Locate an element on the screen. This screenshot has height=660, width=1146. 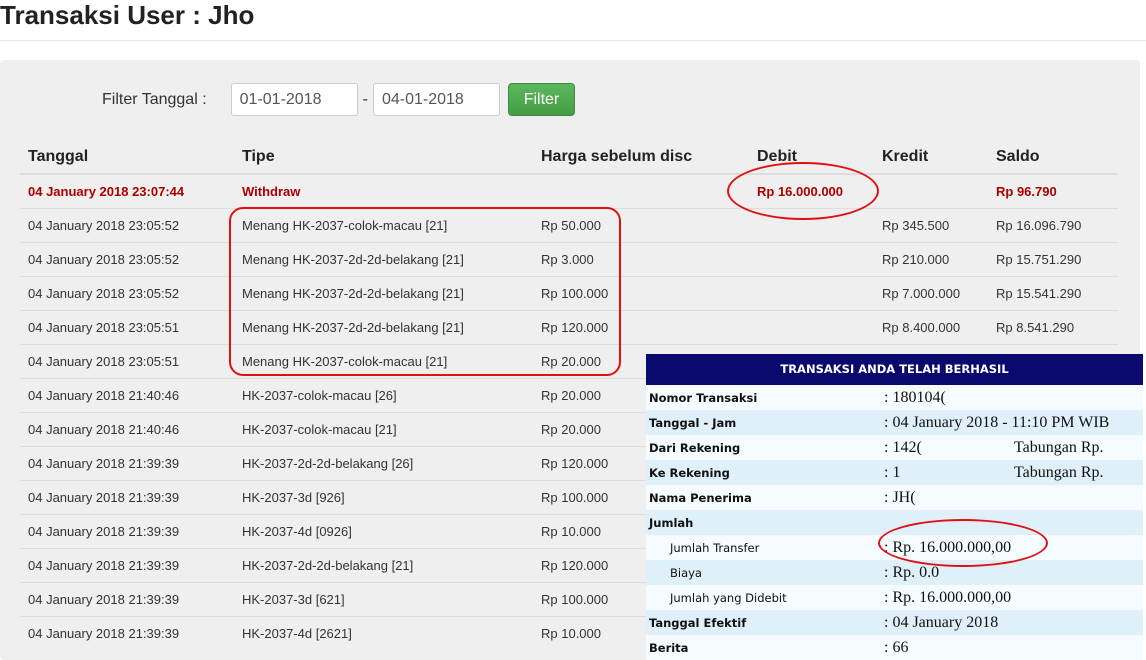
receipt-value-text: : JH( is located at coordinates (900, 497).